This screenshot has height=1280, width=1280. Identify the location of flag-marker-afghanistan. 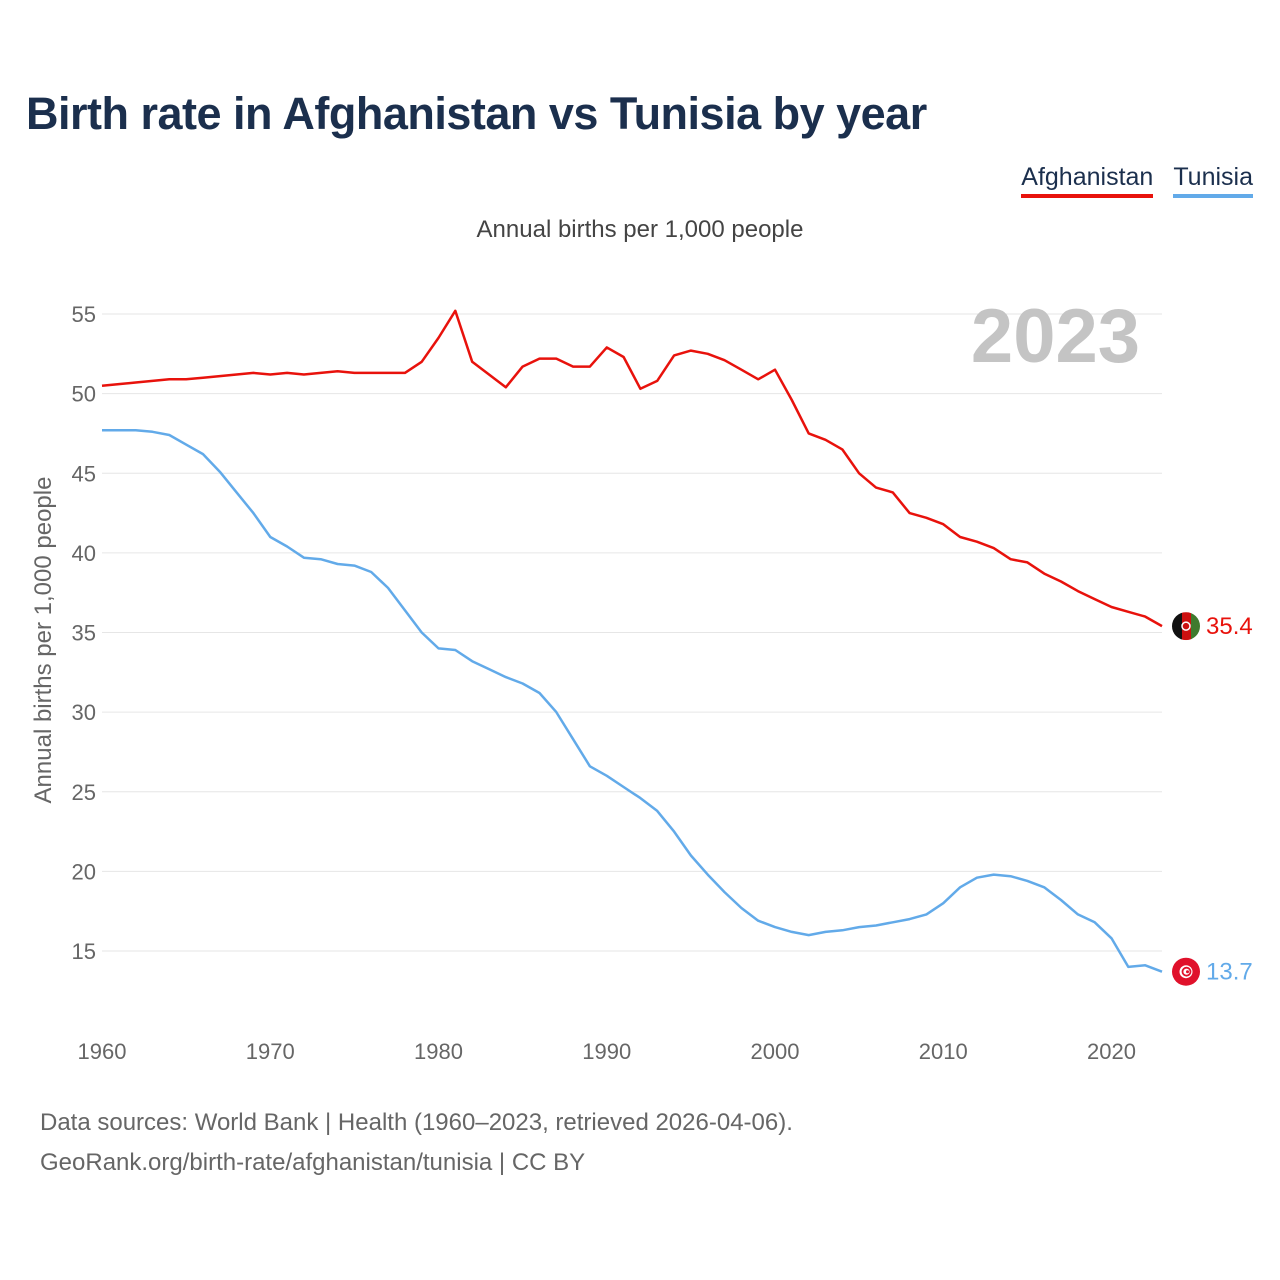
(1186, 626).